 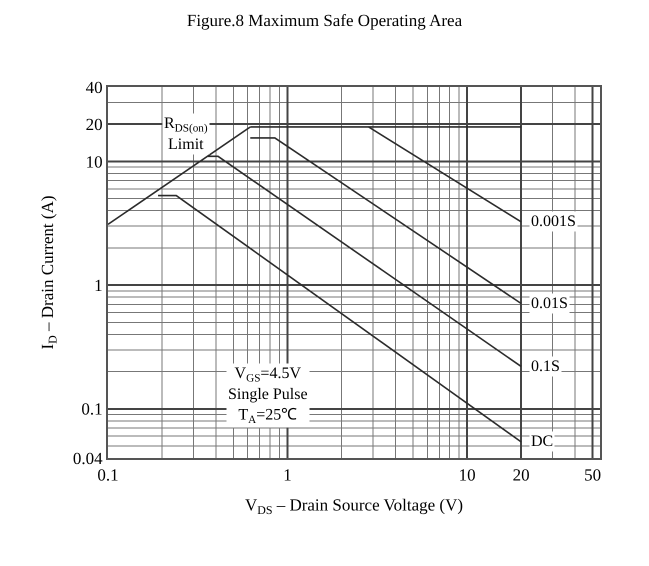 I want to click on y-tick-label: 10, so click(x=94, y=162).